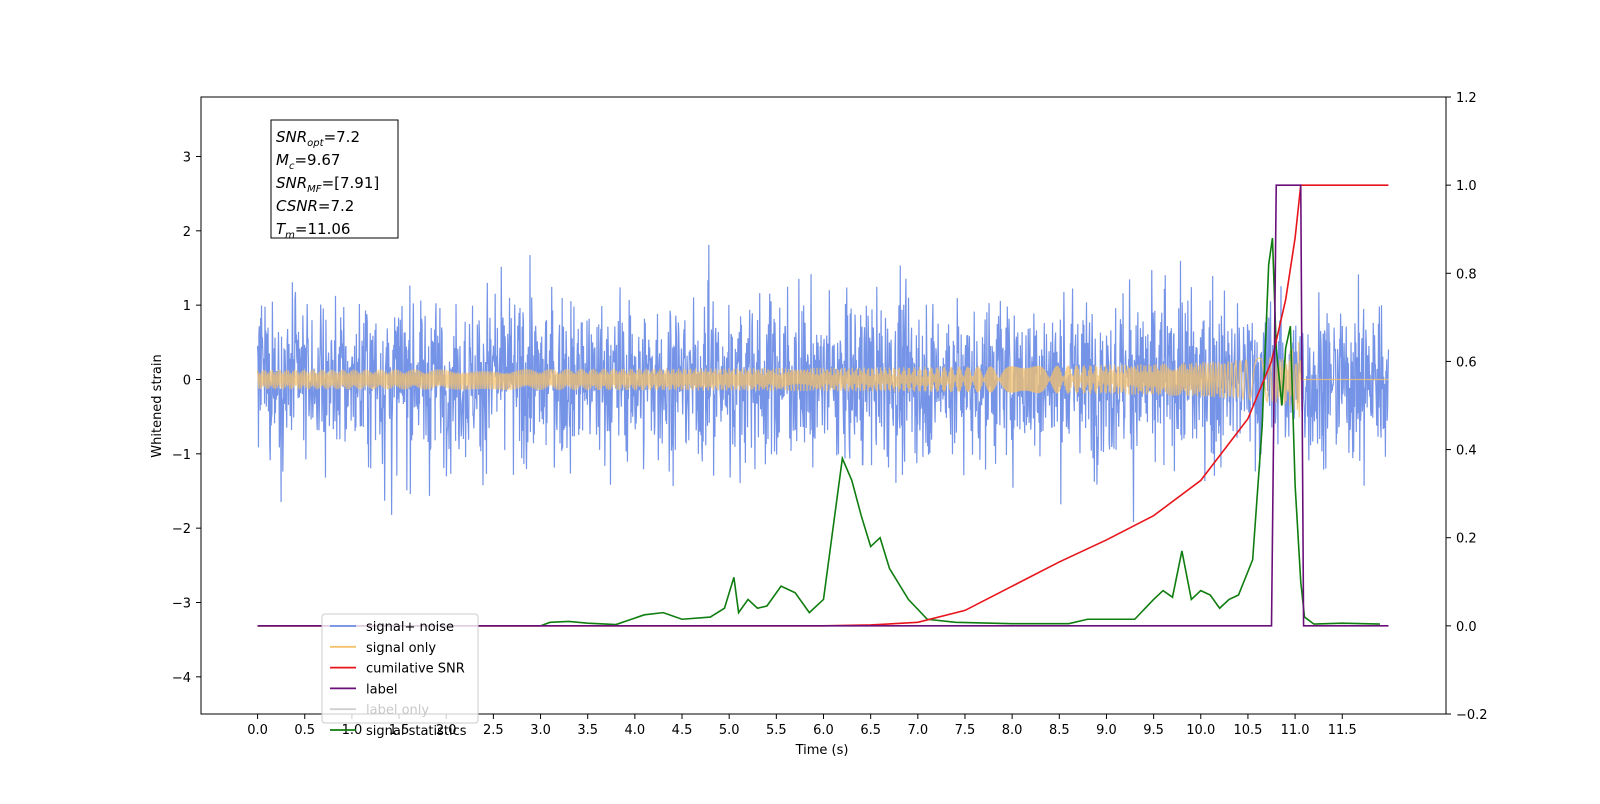 The width and height of the screenshot is (1600, 804). I want to click on info-line: SNRMF=[7.91], so click(327, 184).